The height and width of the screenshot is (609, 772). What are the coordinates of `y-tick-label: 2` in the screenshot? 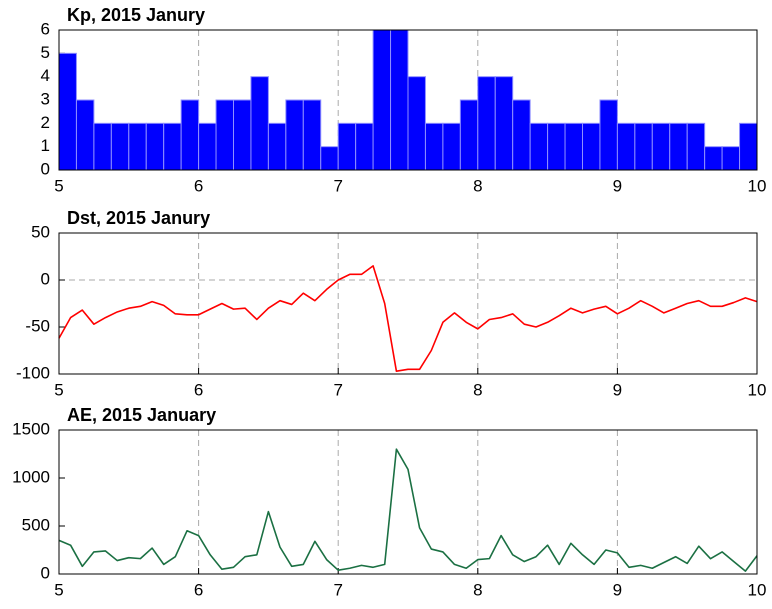 It's located at (45, 122).